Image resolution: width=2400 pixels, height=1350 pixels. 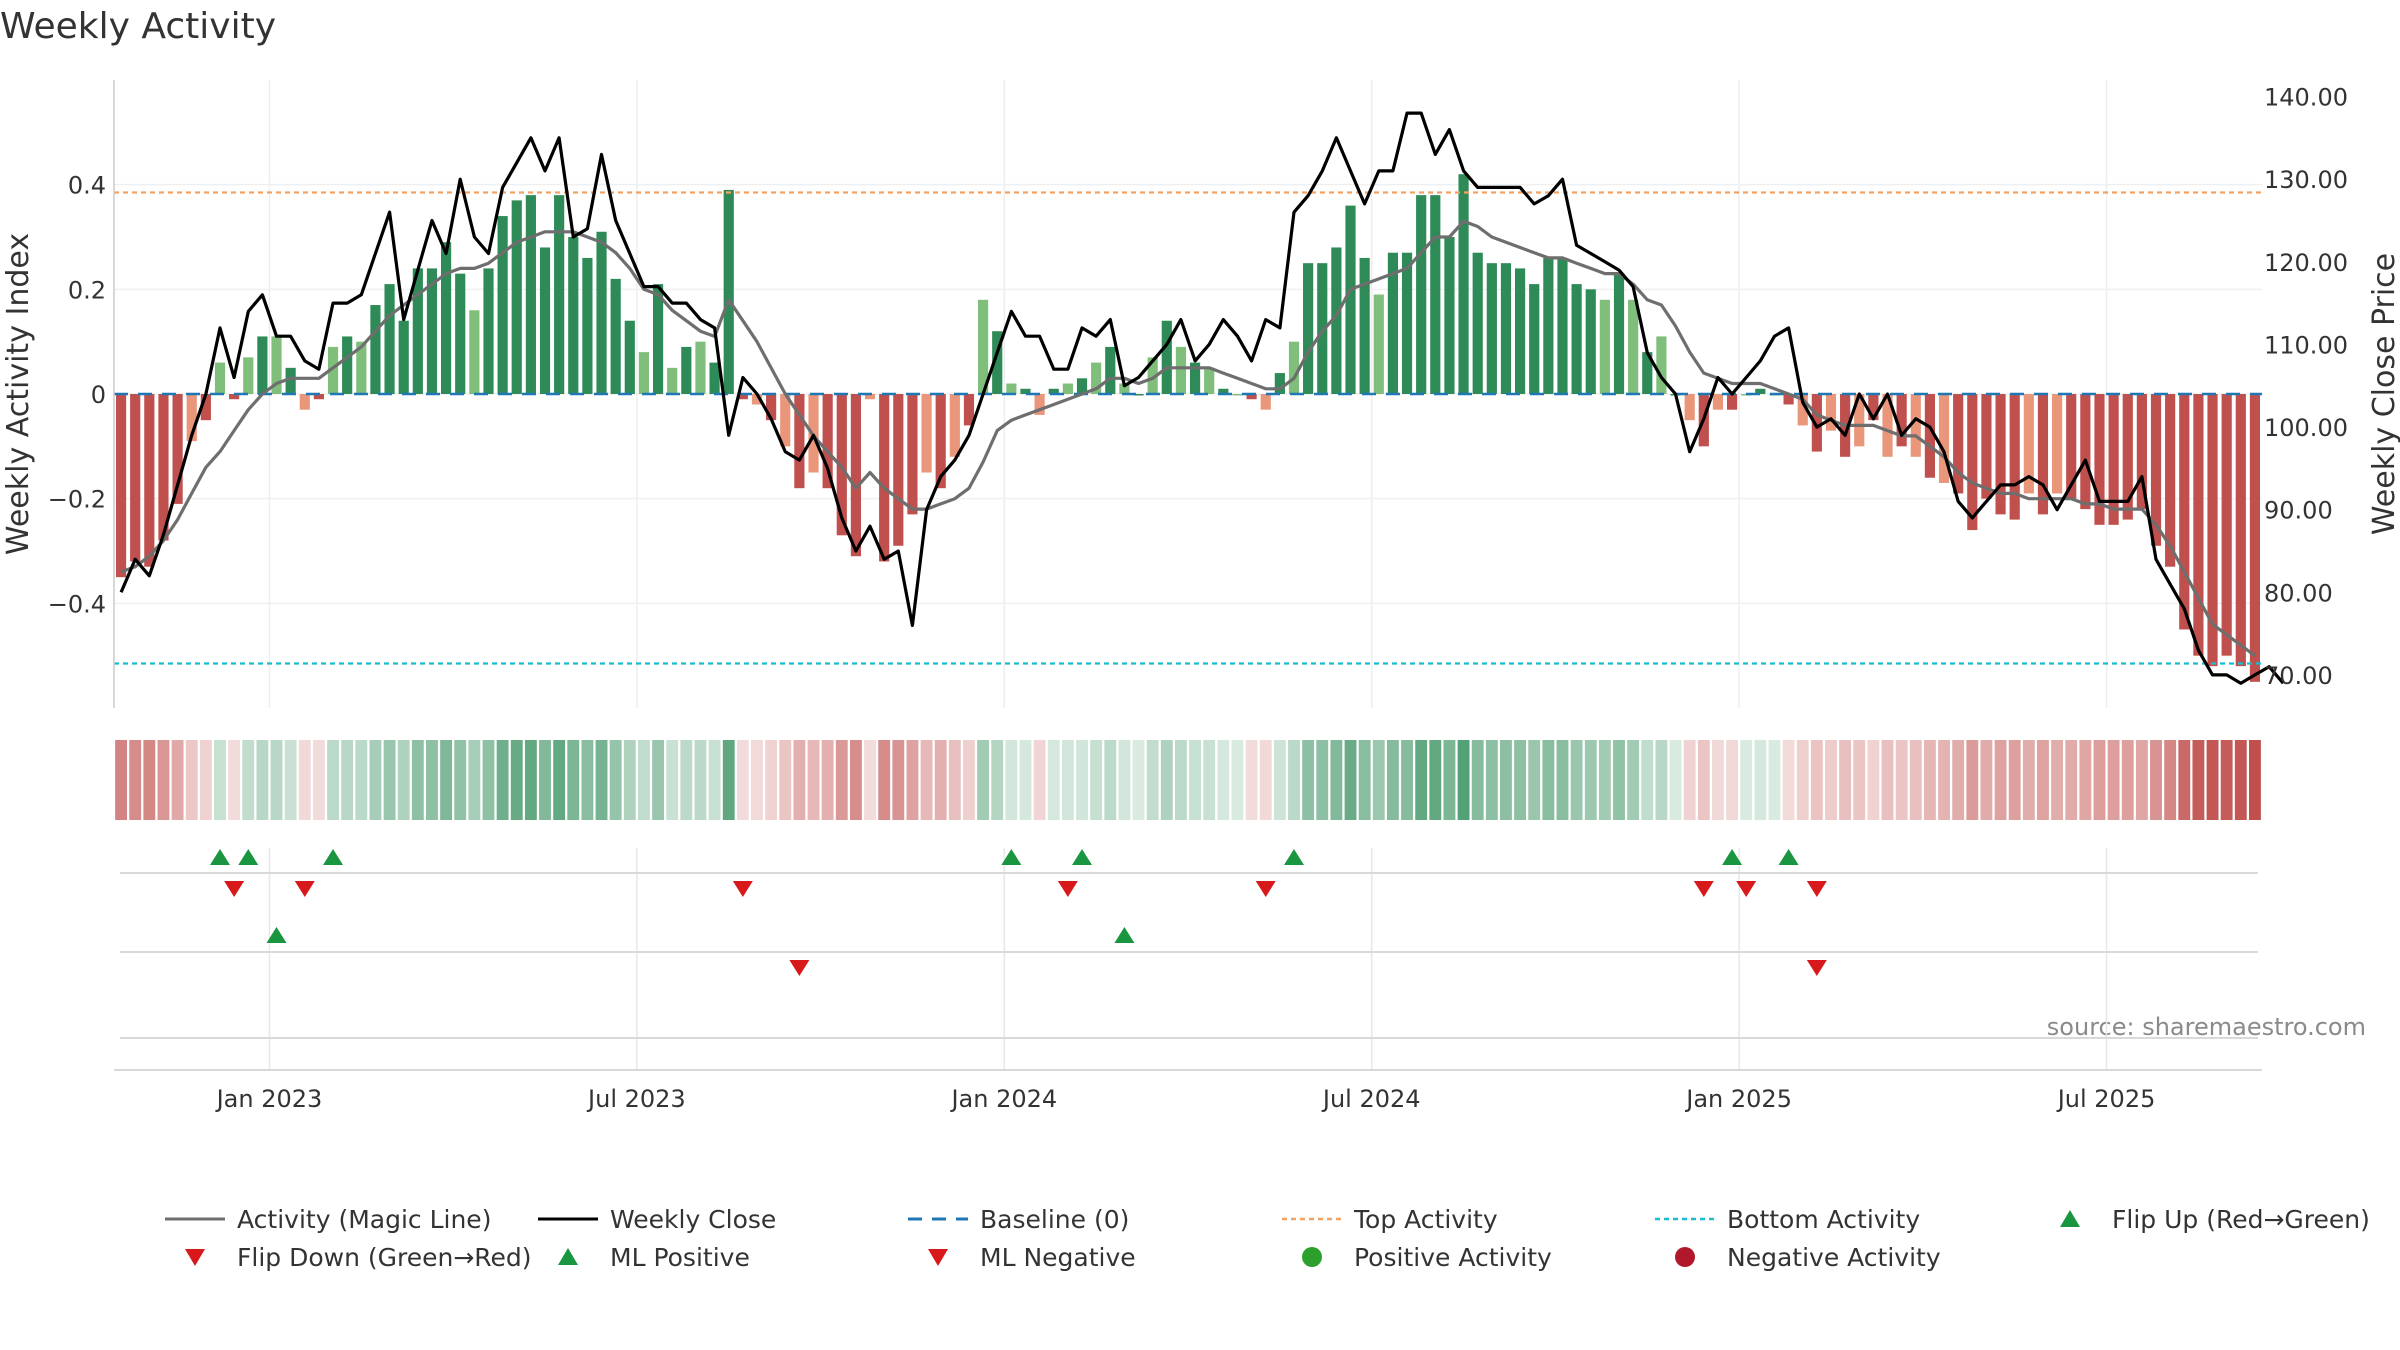 I want to click on markers-layer, so click(x=1018, y=912).